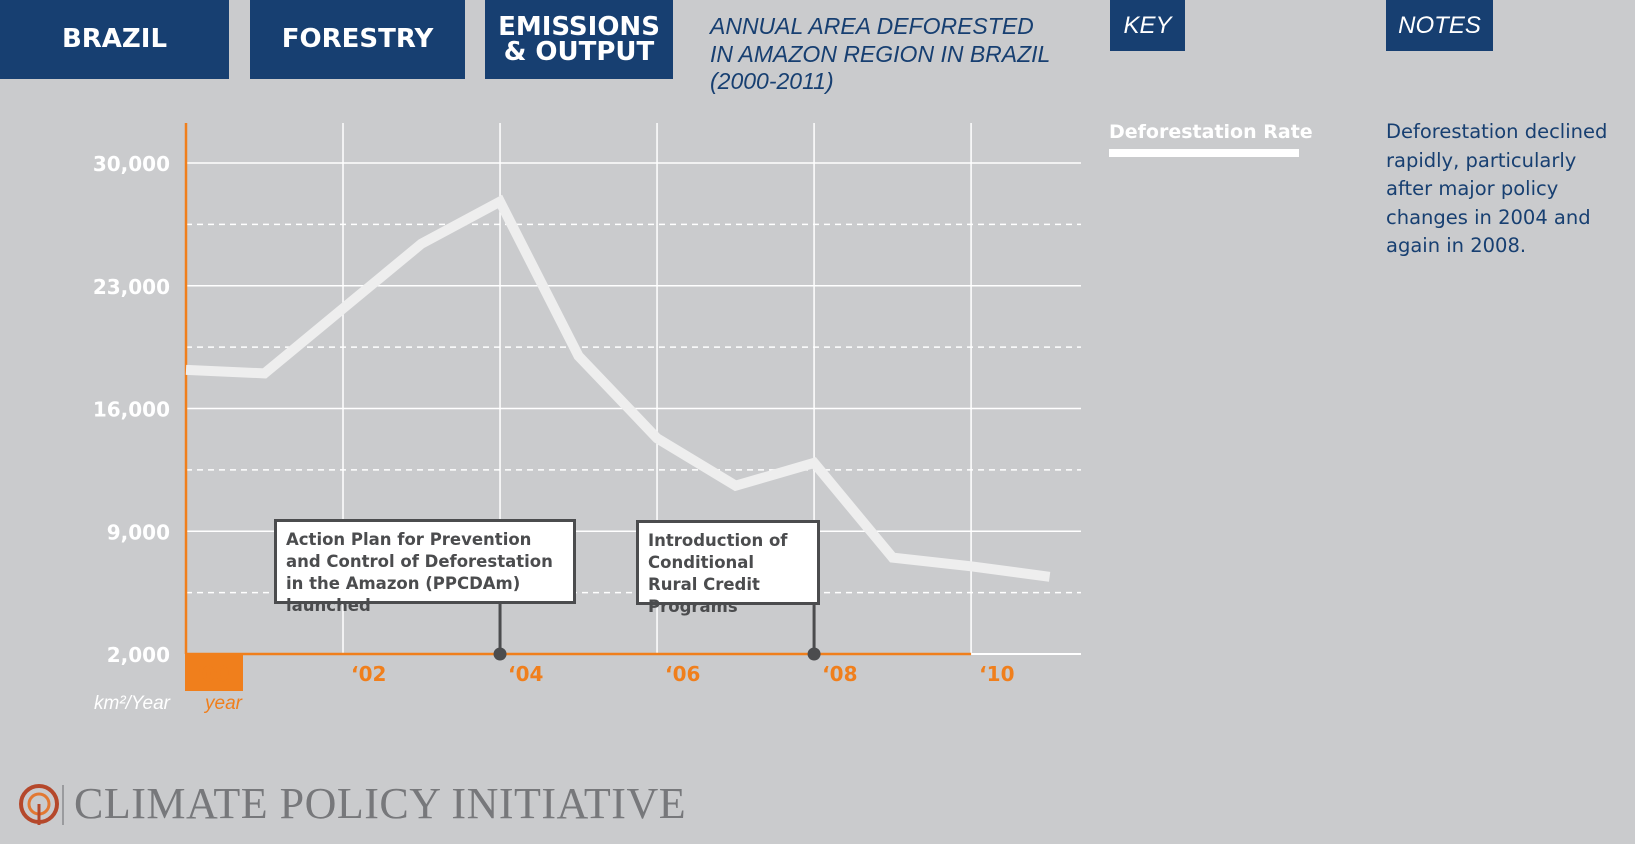  What do you see at coordinates (41, 804) in the screenshot?
I see `cpi-logo-icon` at bounding box center [41, 804].